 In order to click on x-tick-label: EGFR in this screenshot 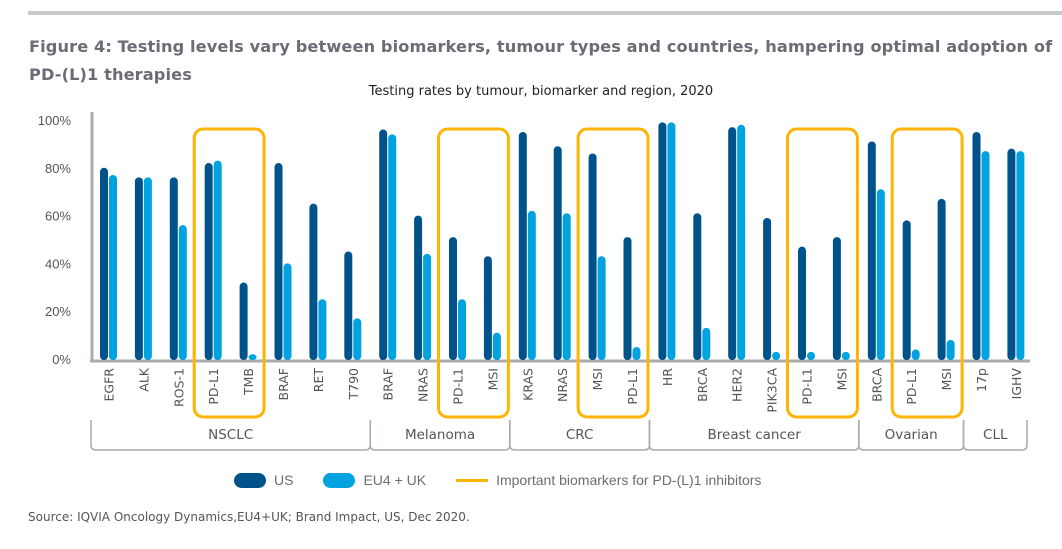, I will do `click(109, 385)`.